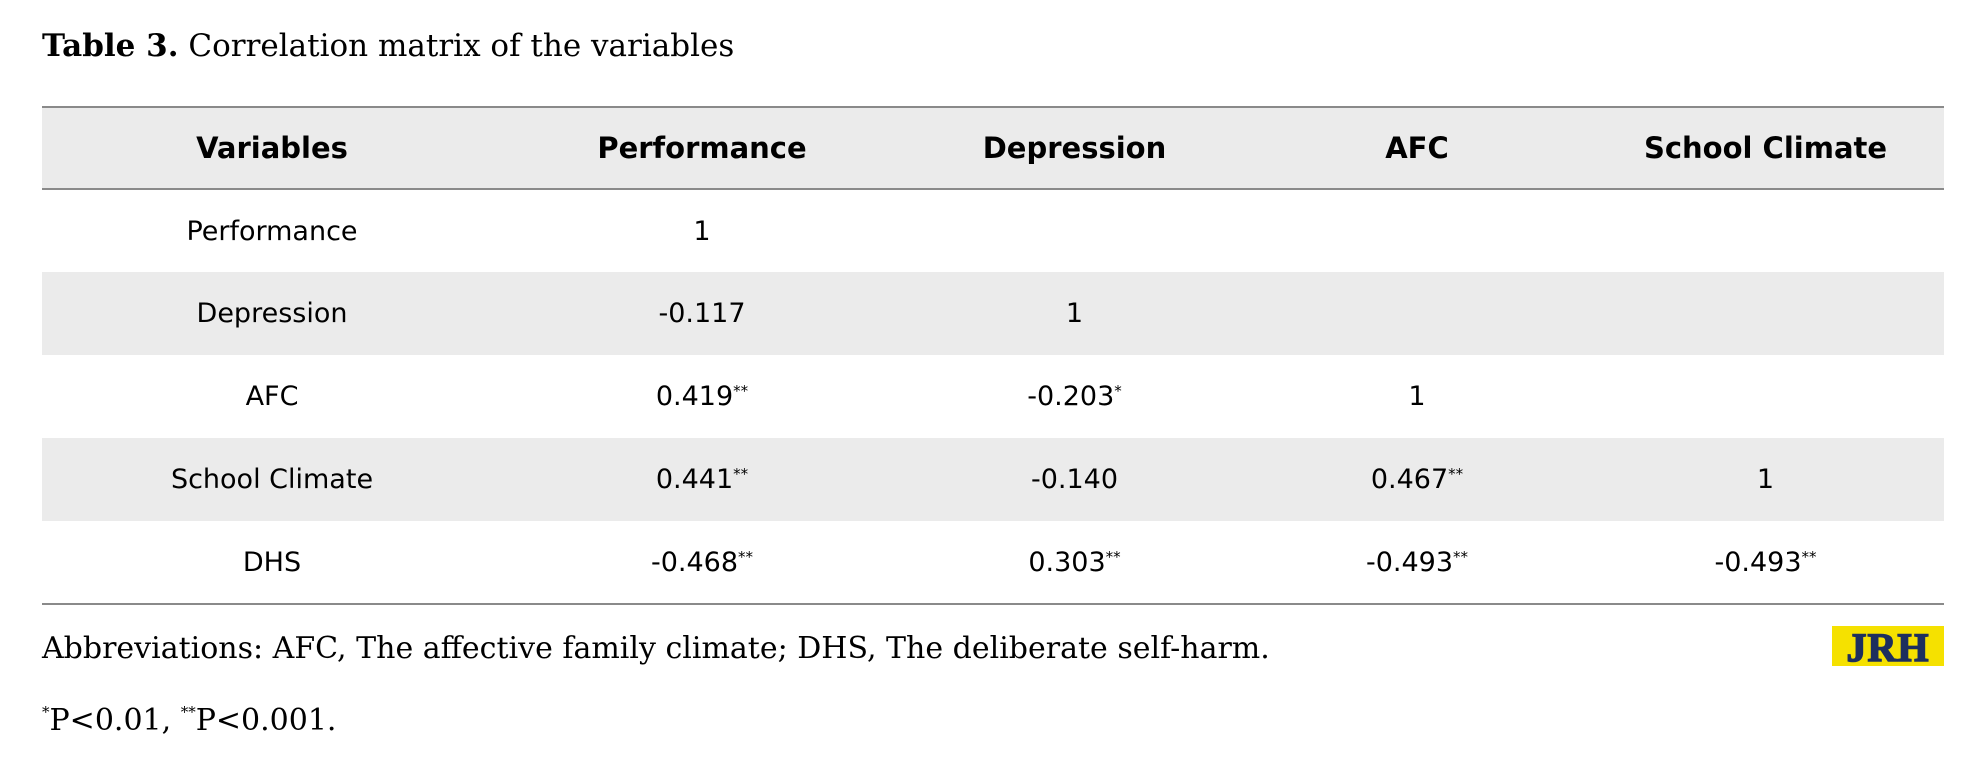 Image resolution: width=1986 pixels, height=765 pixels. I want to click on table-row: DHS -0.468** 0.303** -0.493** -0.493**, so click(993, 563).